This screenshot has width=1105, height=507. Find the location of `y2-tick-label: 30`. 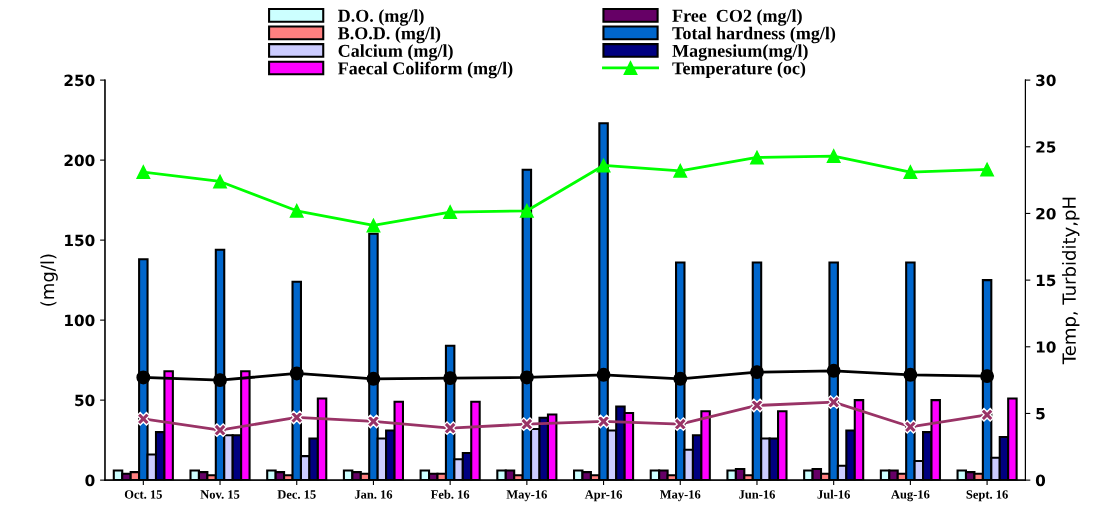

y2-tick-label: 30 is located at coordinates (1046, 80).